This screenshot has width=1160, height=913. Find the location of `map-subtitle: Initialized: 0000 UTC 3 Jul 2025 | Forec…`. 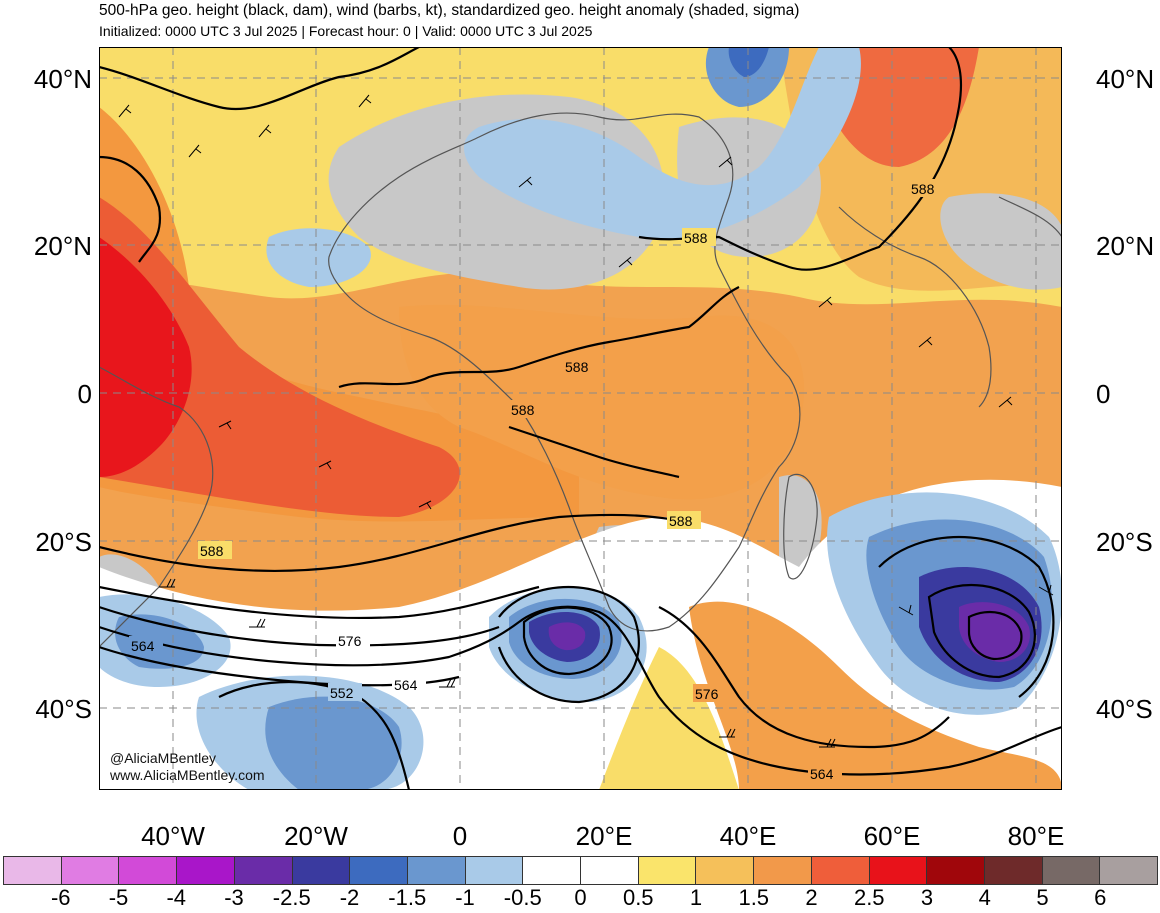

map-subtitle: Initialized: 0000 UTC 3 Jul 2025 | Forec… is located at coordinates (346, 31).